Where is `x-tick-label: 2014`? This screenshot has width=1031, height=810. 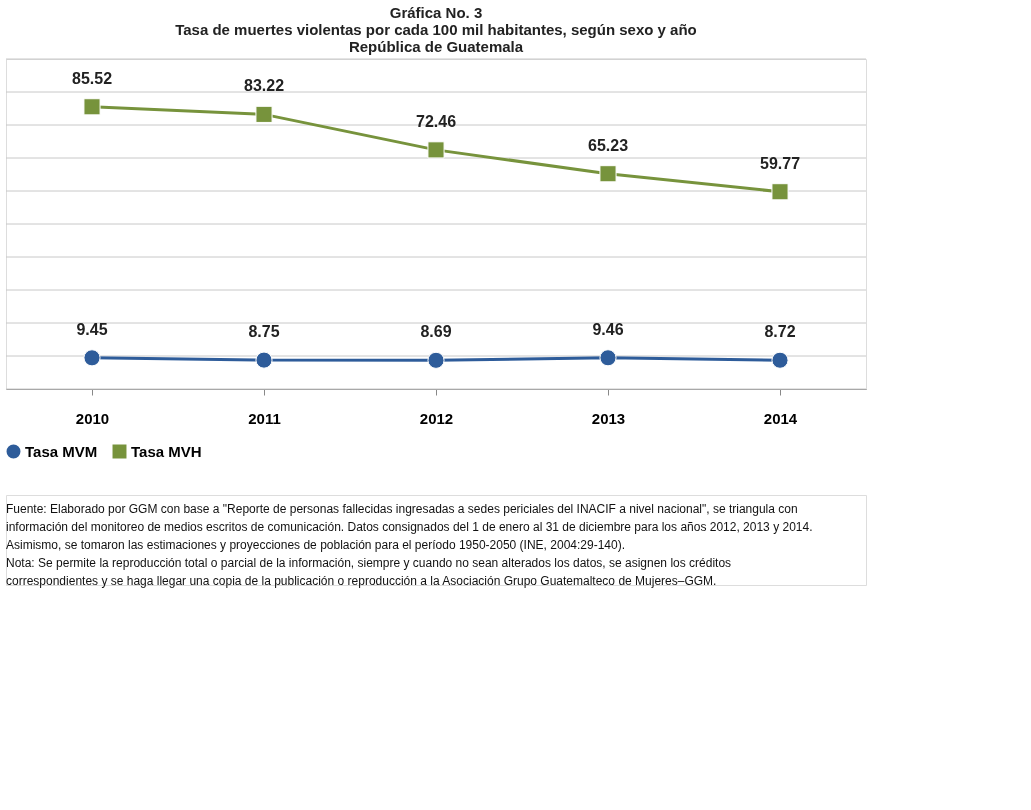 x-tick-label: 2014 is located at coordinates (780, 418).